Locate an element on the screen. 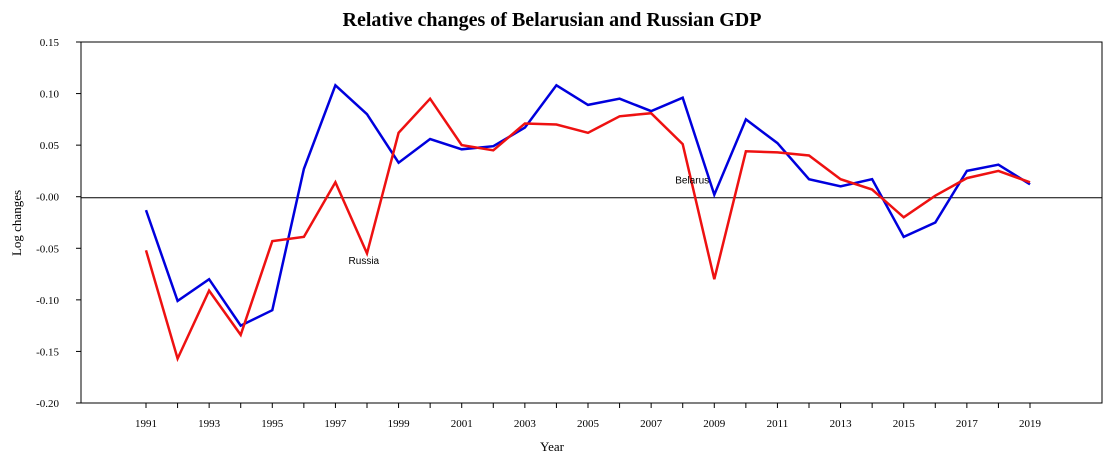 Image resolution: width=1115 pixels, height=460 pixels. x-tick-label: 2009 is located at coordinates (714, 424).